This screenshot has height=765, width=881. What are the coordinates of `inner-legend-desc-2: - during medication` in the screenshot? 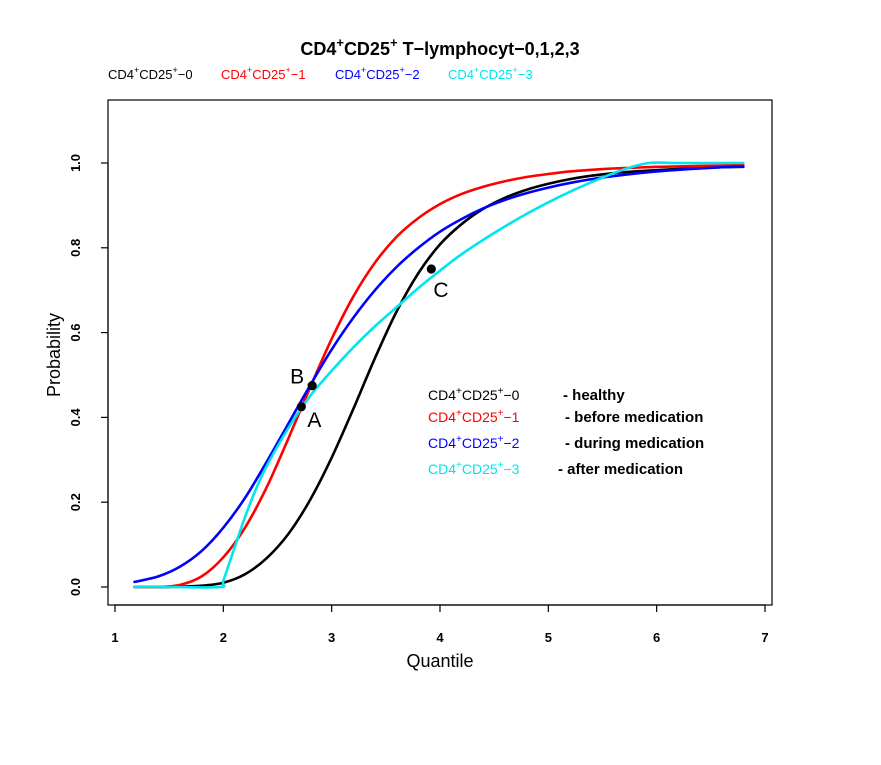 It's located at (634, 443).